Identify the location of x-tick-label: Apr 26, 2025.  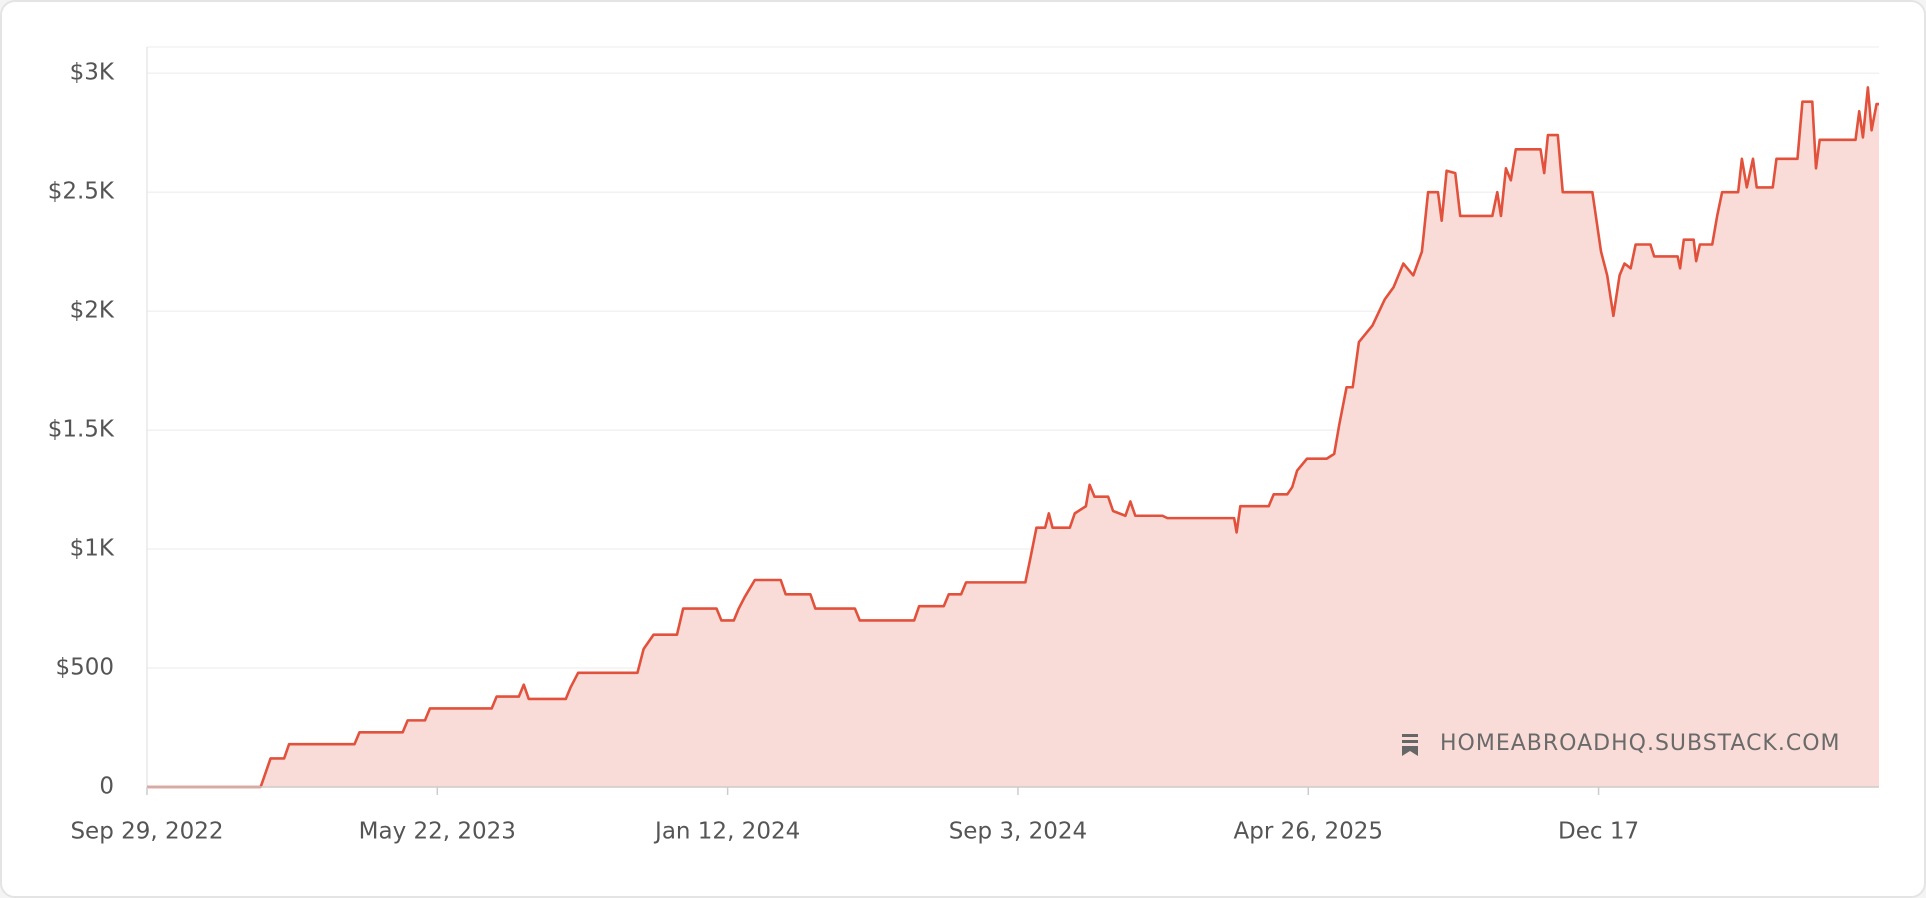
(1308, 832).